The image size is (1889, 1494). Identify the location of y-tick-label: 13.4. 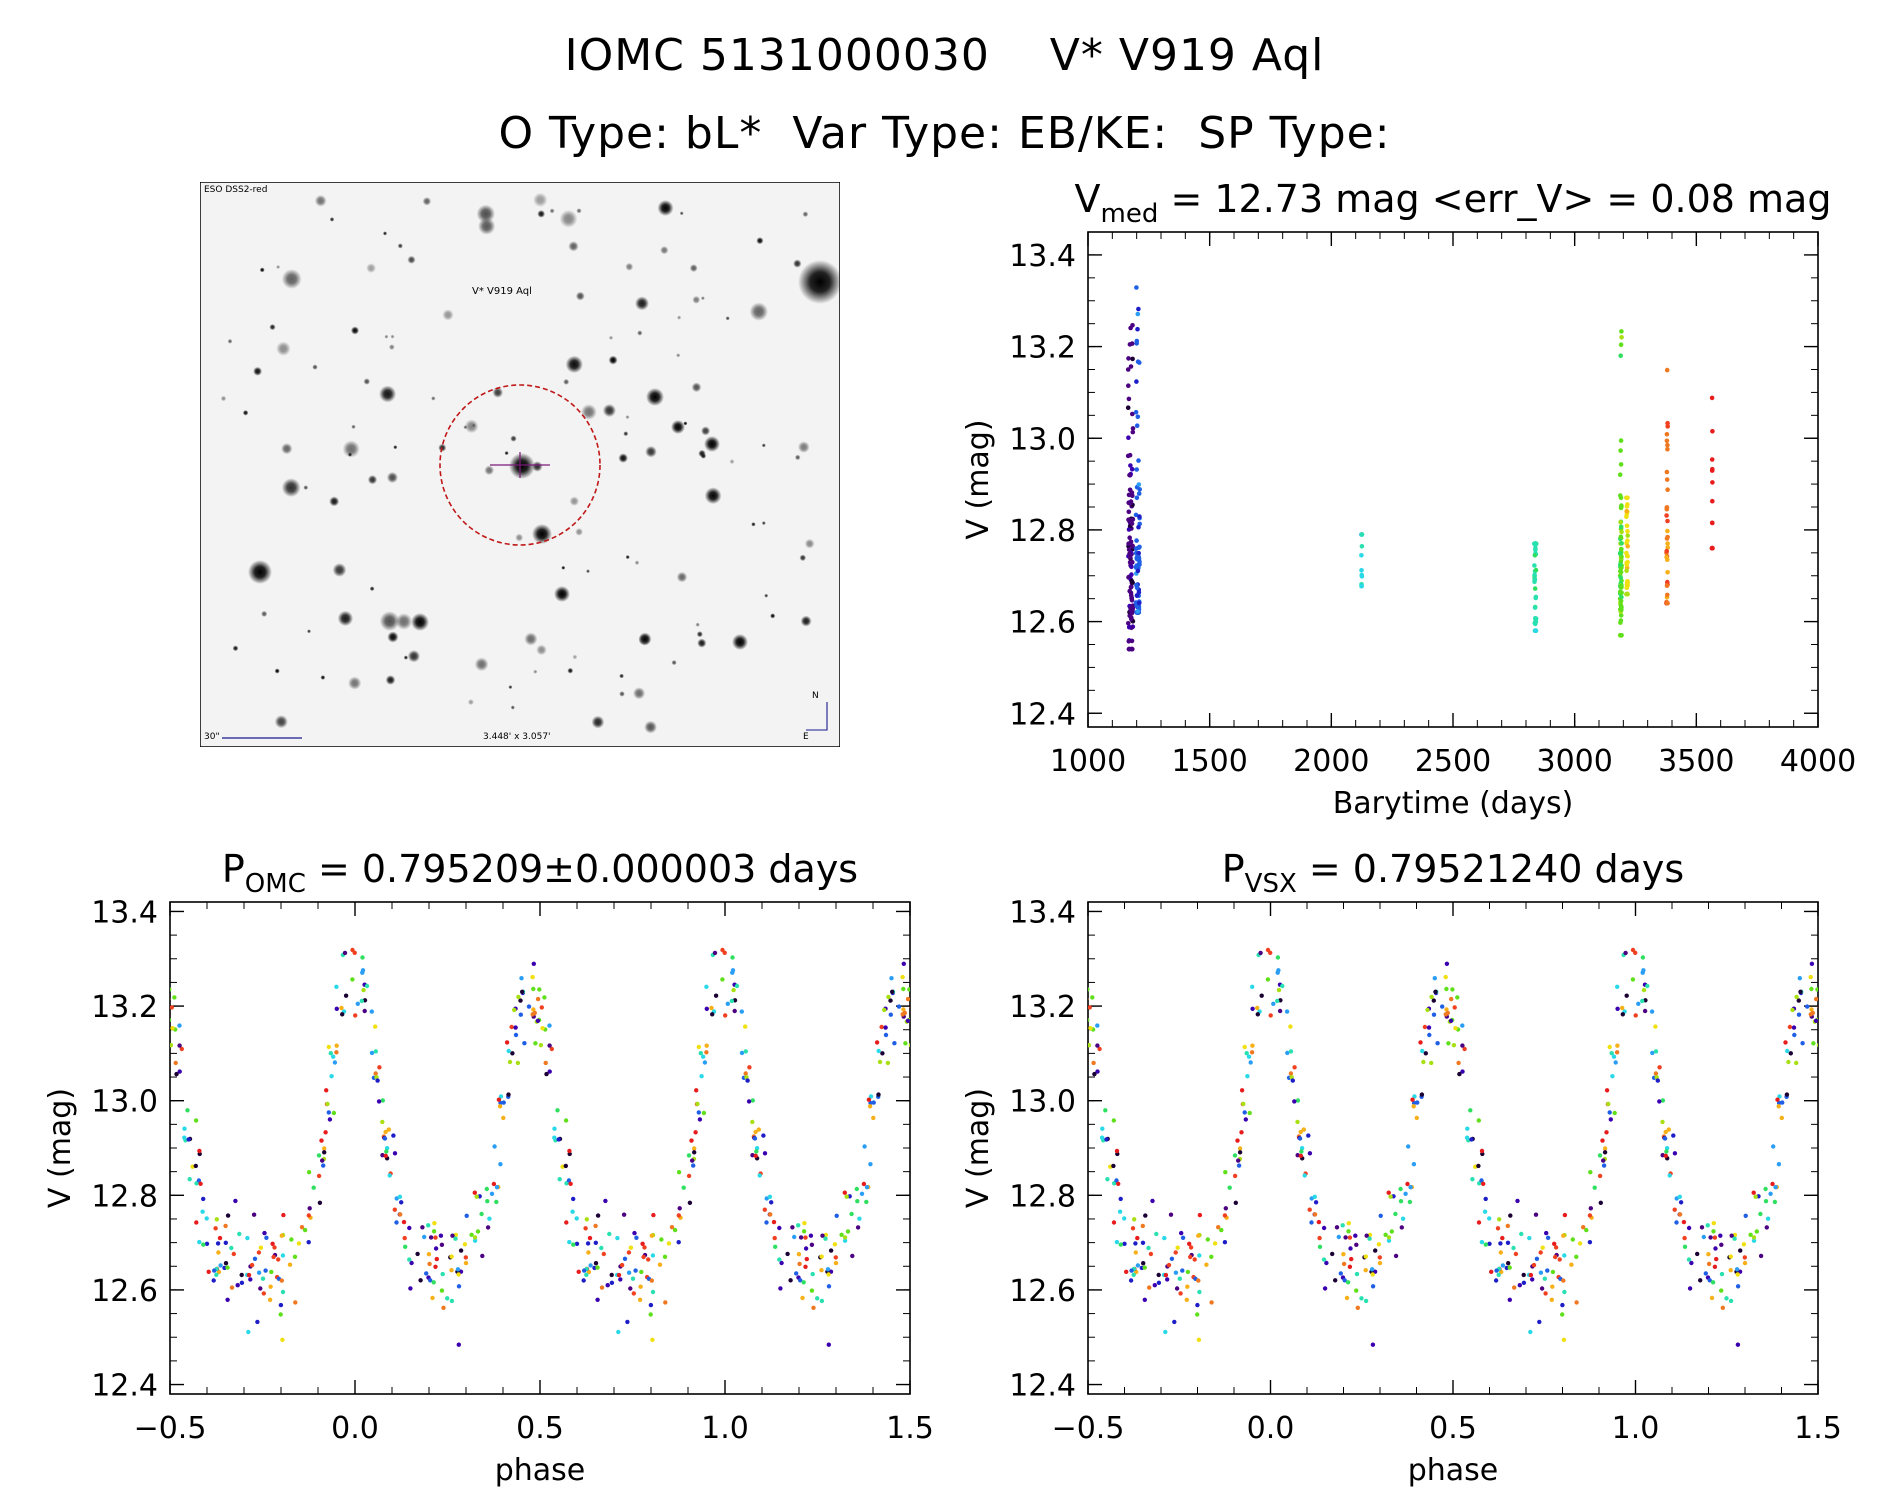
(124, 912).